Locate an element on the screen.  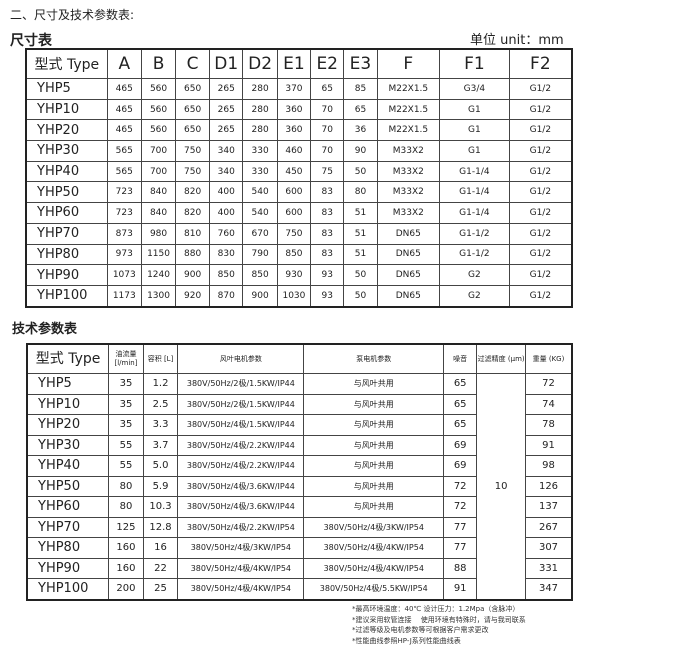
table-cell: 380V/50Hz/4极/4KW/IP54 is located at coordinates (241, 589).